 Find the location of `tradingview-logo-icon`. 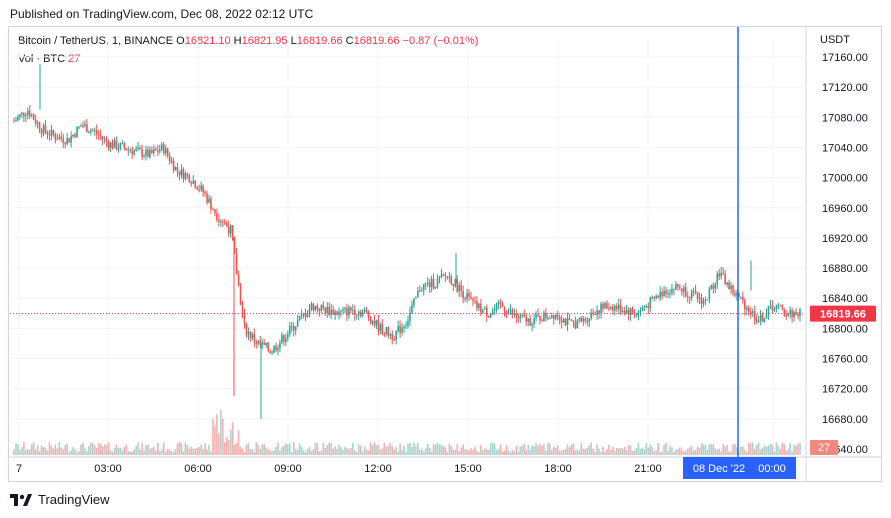

tradingview-logo-icon is located at coordinates (21, 499).